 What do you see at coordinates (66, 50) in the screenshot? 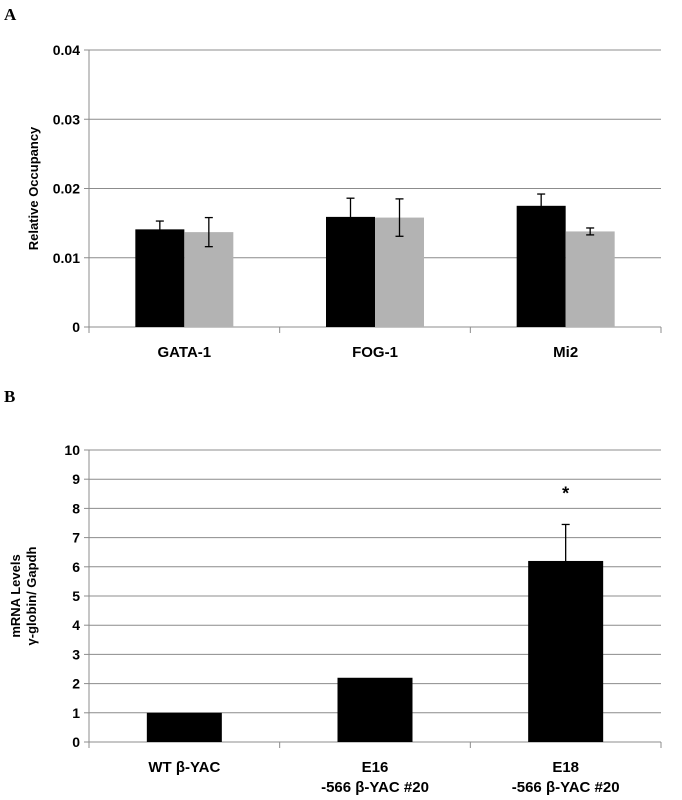
I see `y-tick-label: 0.04` at bounding box center [66, 50].